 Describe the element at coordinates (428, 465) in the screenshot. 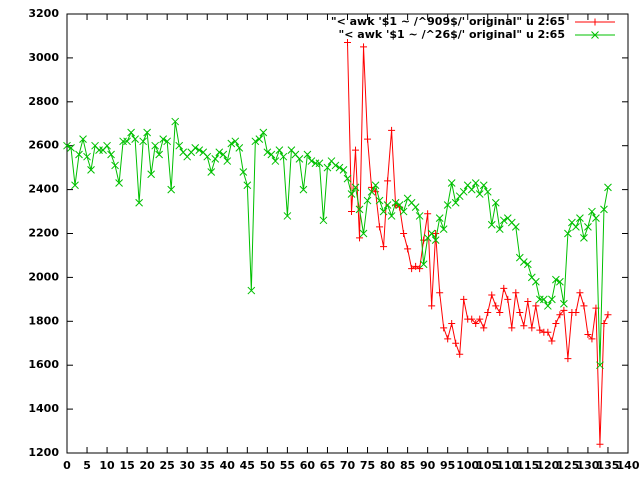

I see `x-tick-label: 90` at that location.